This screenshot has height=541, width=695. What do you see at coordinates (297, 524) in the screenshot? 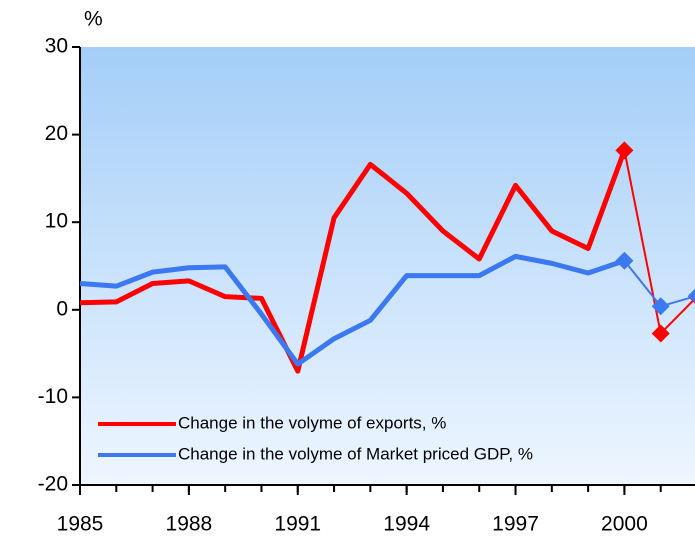
I see `x-tick-label: 1991` at bounding box center [297, 524].